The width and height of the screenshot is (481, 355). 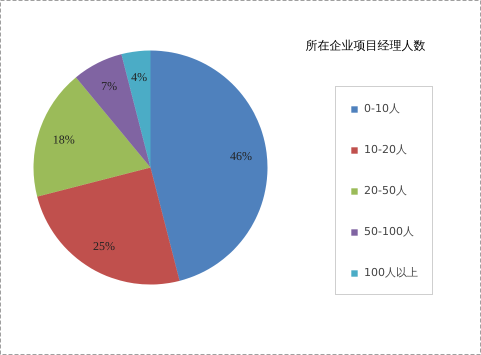 I want to click on data-label: 7%, so click(x=109, y=86).